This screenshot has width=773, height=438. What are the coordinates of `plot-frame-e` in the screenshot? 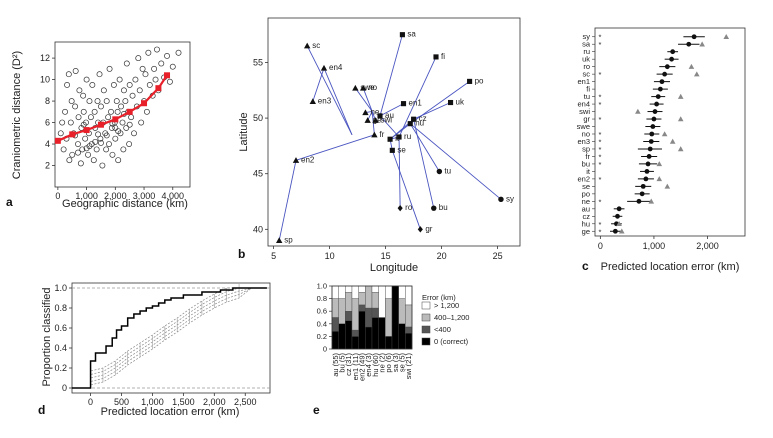 It's located at (372, 317).